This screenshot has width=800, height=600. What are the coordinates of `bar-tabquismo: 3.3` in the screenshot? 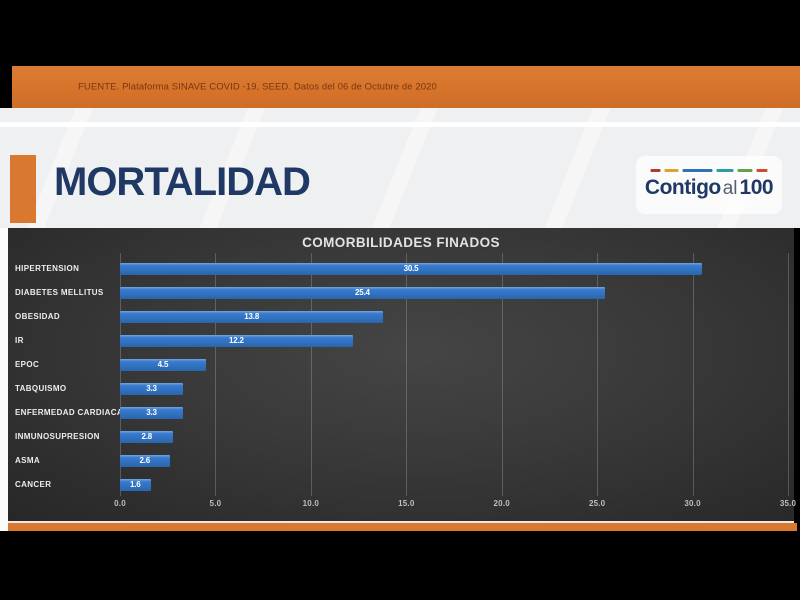 It's located at (151, 389).